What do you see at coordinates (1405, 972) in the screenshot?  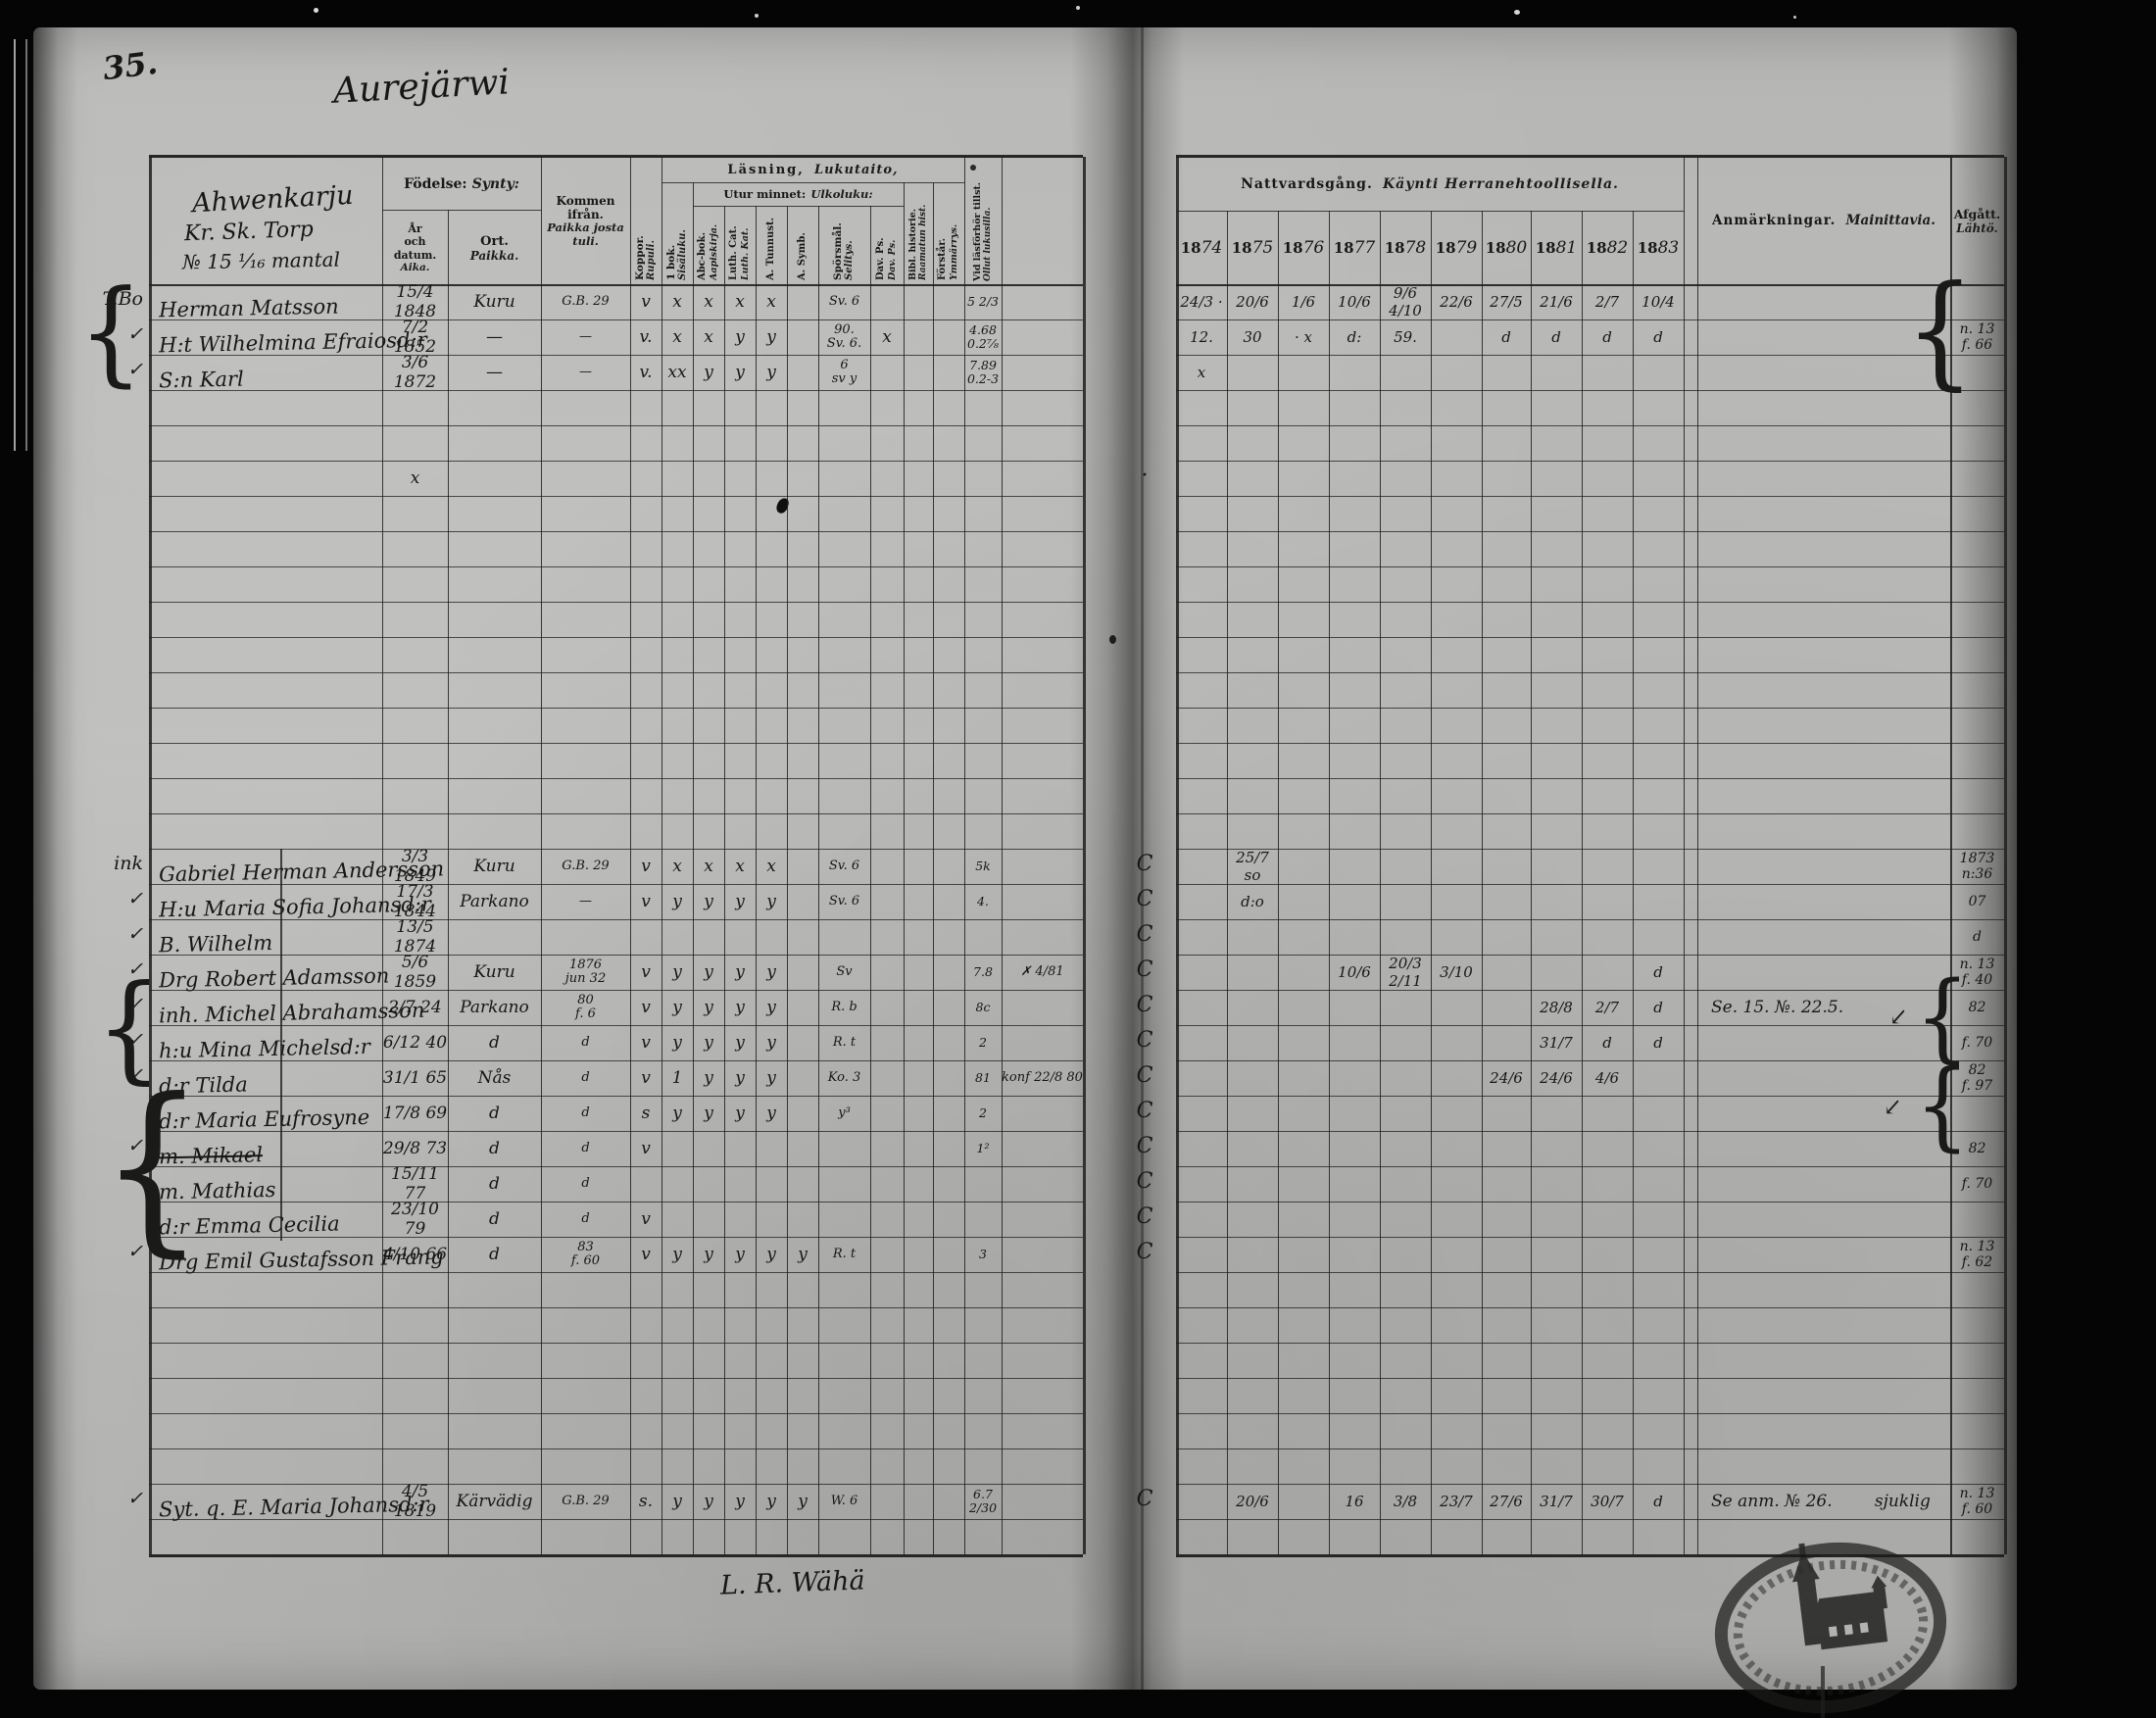 I see `cell-communion-1878: 20/3 2/11` at bounding box center [1405, 972].